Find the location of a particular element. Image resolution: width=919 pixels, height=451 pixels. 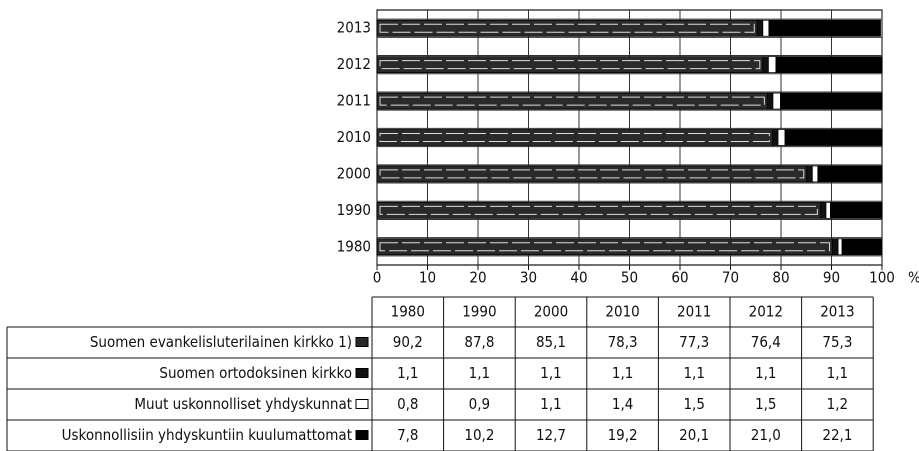

table-cell: 20,1 is located at coordinates (694, 435).